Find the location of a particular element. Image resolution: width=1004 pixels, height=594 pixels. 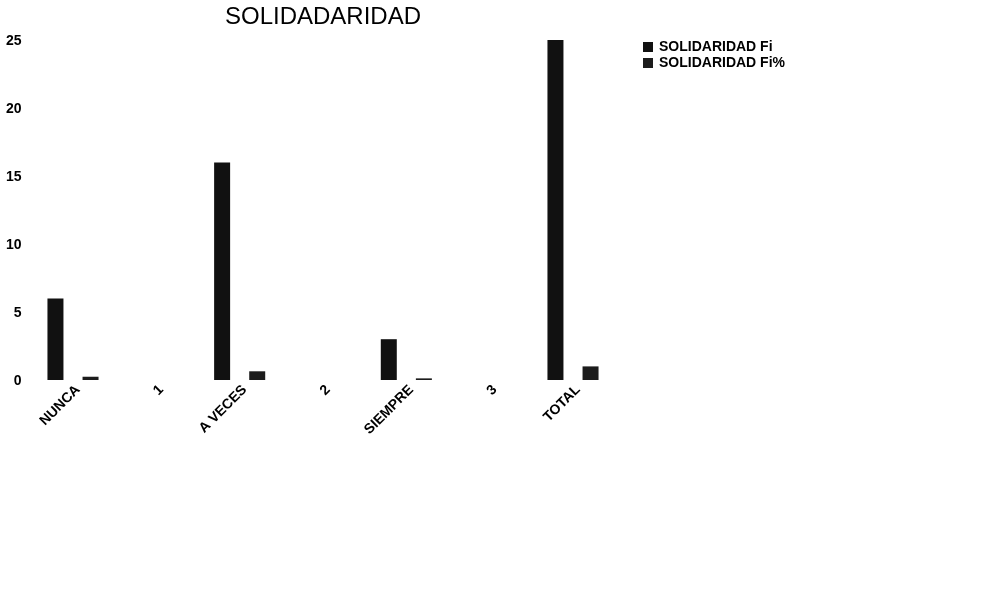

x-tick-label: 3 is located at coordinates (491, 389).